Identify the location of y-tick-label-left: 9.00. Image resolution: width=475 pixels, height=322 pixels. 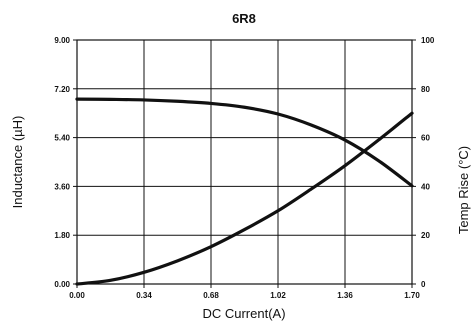
(62, 40).